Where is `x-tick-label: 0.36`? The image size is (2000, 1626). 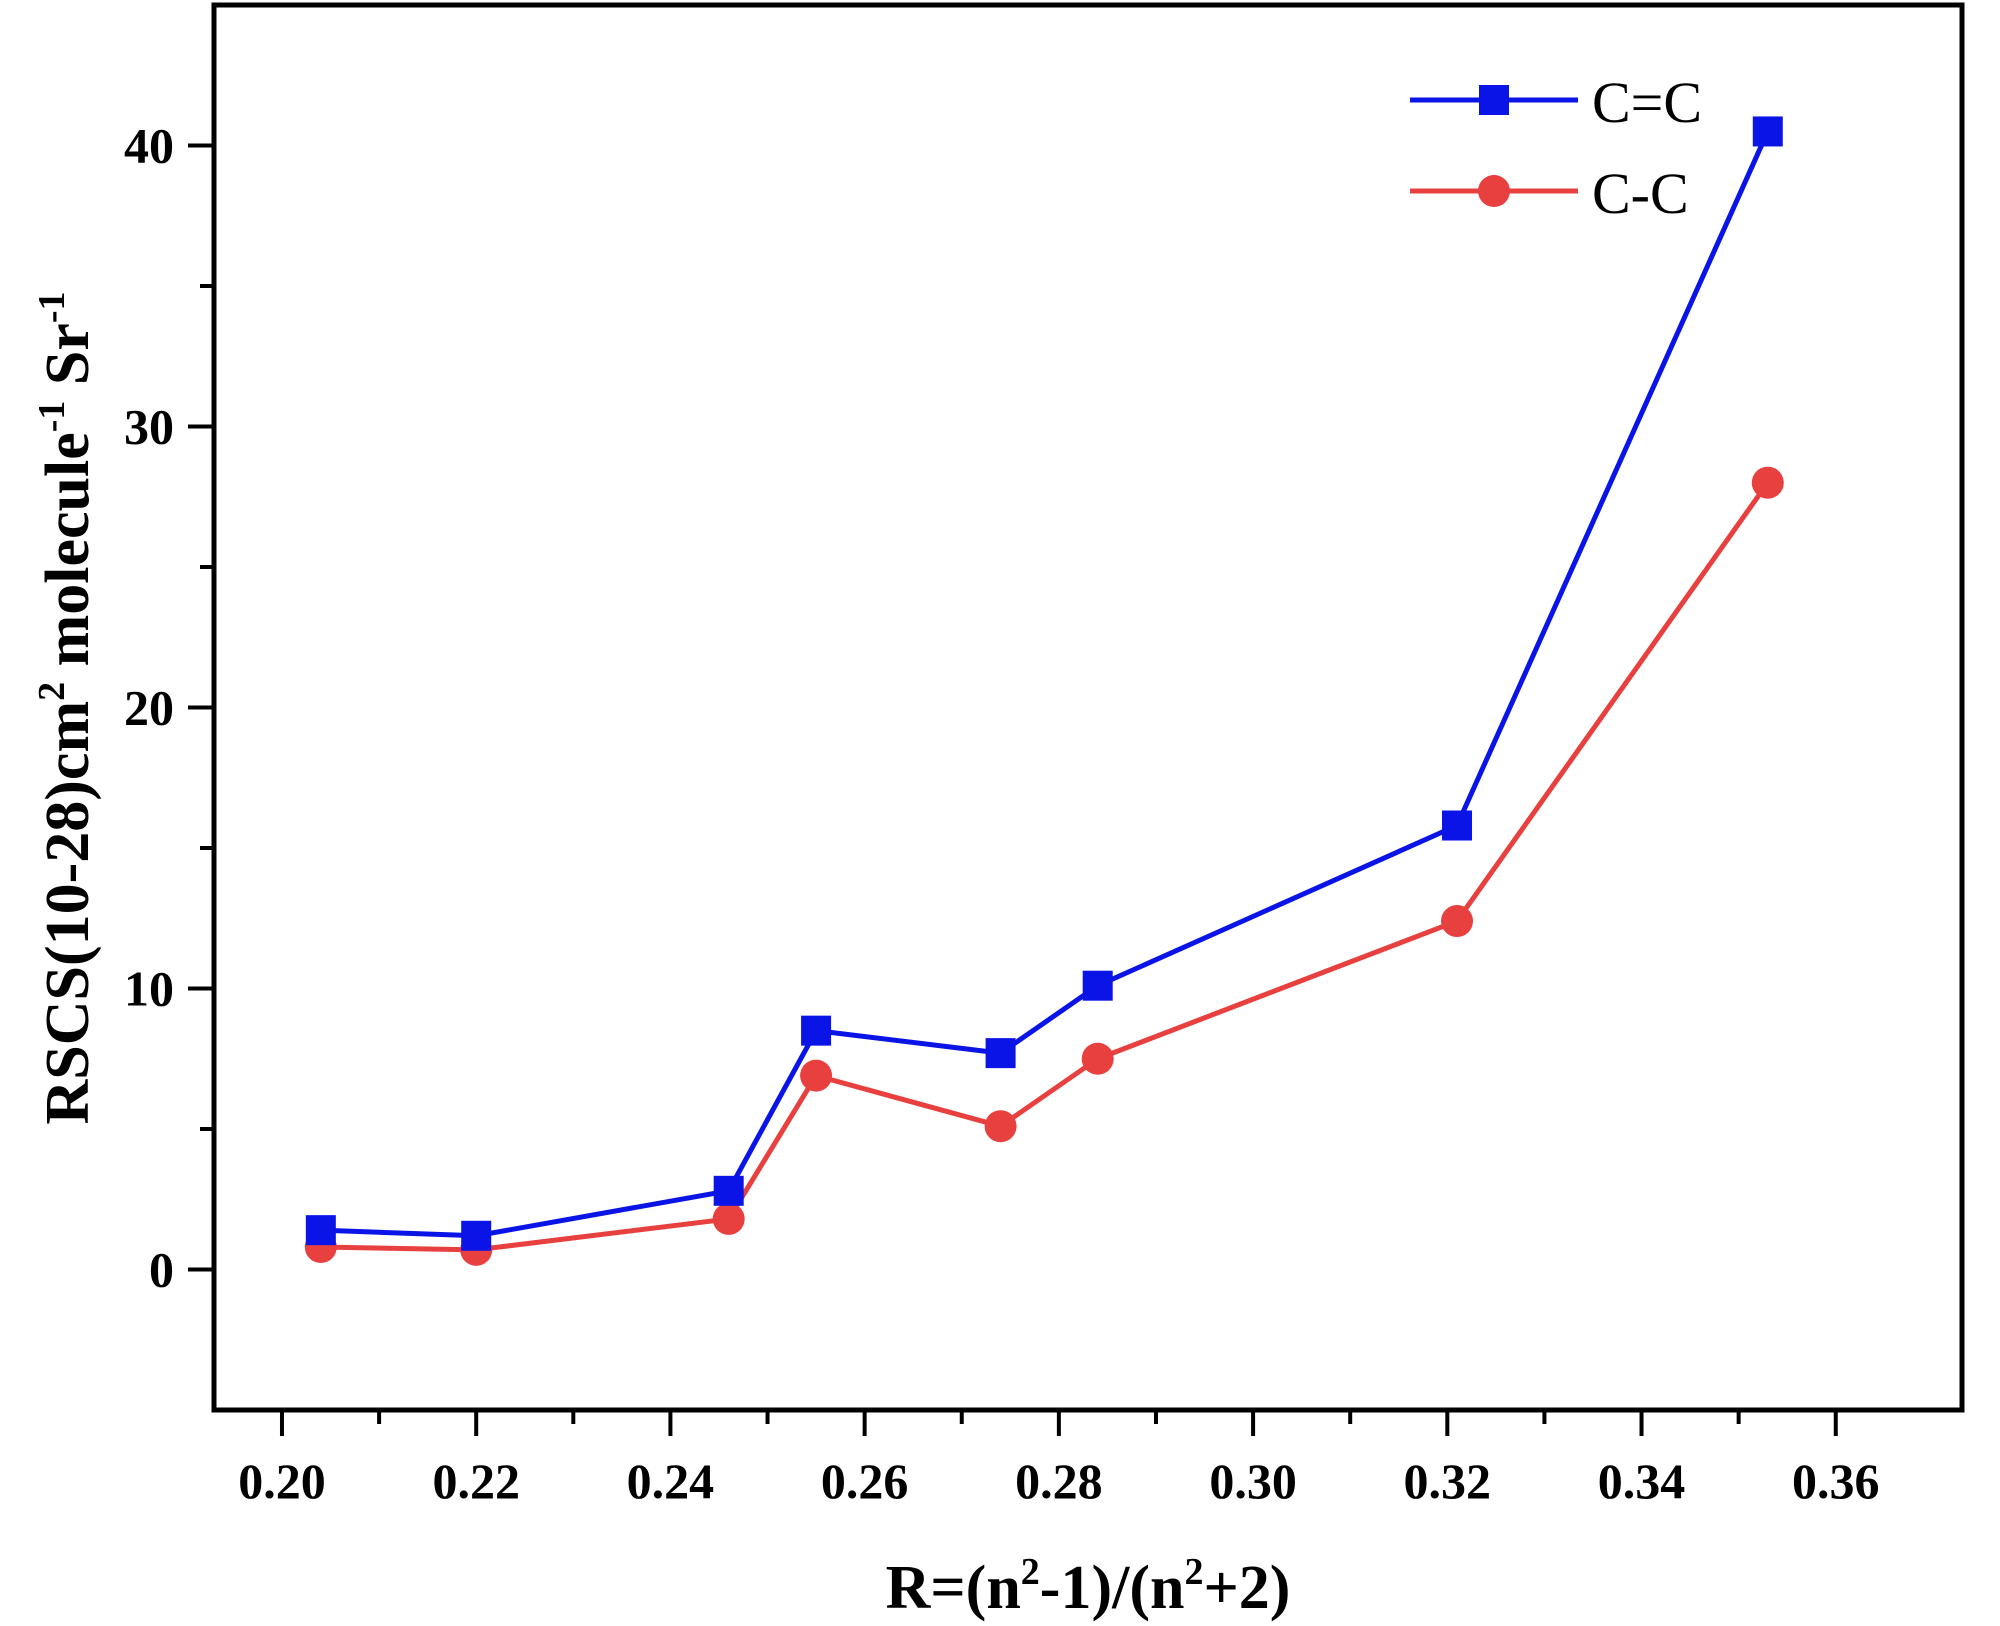
x-tick-label: 0.36 is located at coordinates (1836, 1481).